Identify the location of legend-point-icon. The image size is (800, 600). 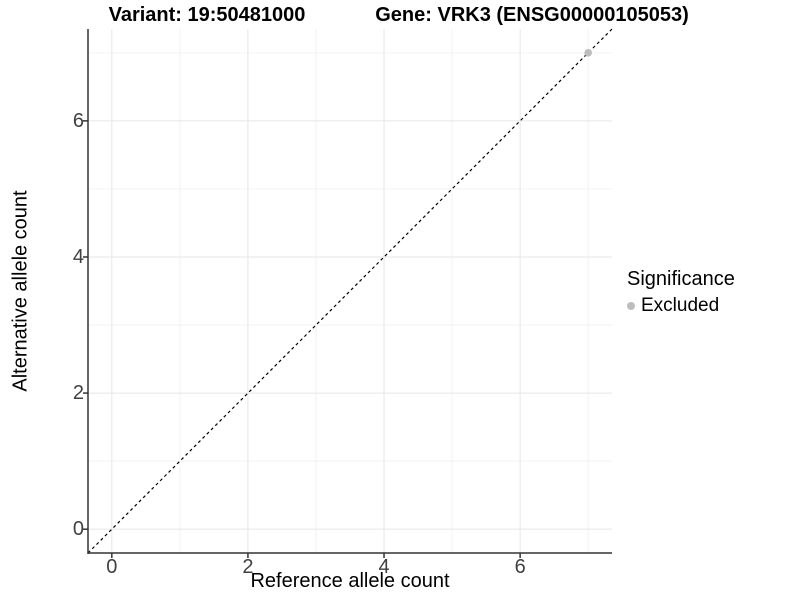
(631, 306).